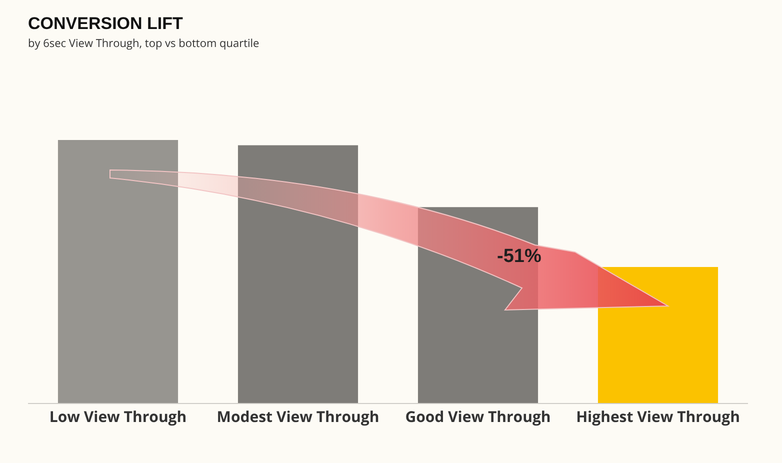 The width and height of the screenshot is (782, 463). What do you see at coordinates (144, 43) in the screenshot?
I see `chart-subtitle: by 6sec View Through, top vs bottom quartile` at bounding box center [144, 43].